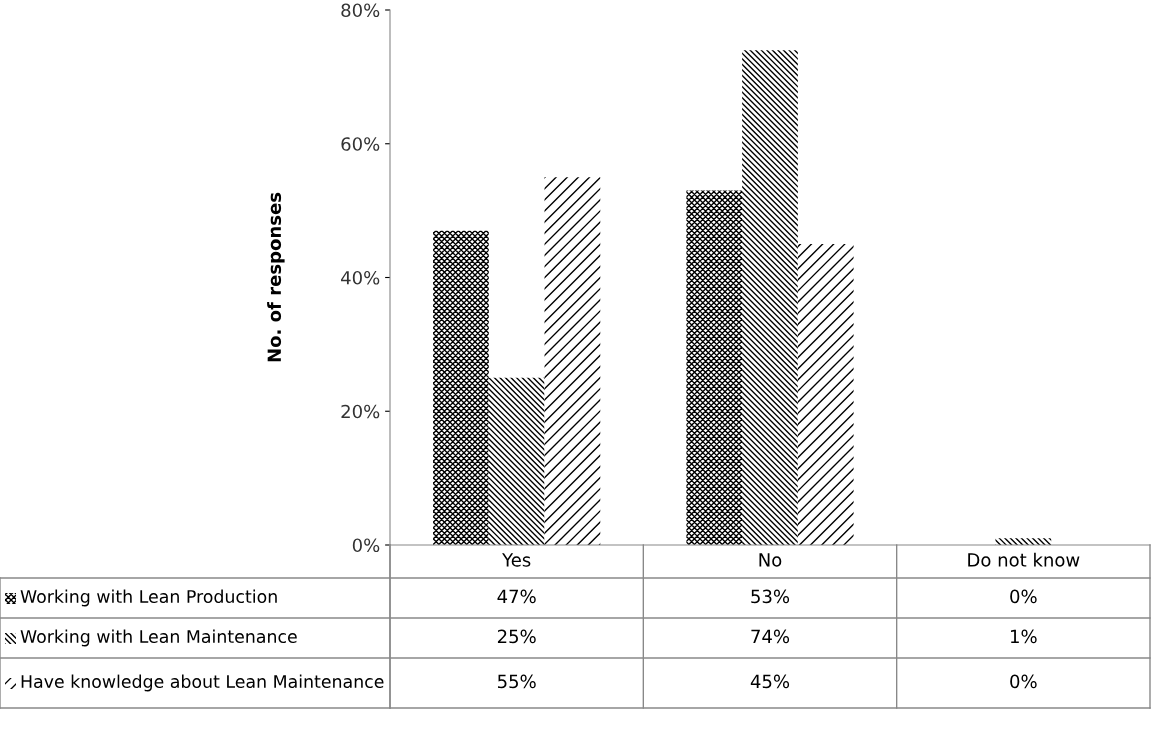  What do you see at coordinates (770, 596) in the screenshot?
I see `data-label: 53%` at bounding box center [770, 596].